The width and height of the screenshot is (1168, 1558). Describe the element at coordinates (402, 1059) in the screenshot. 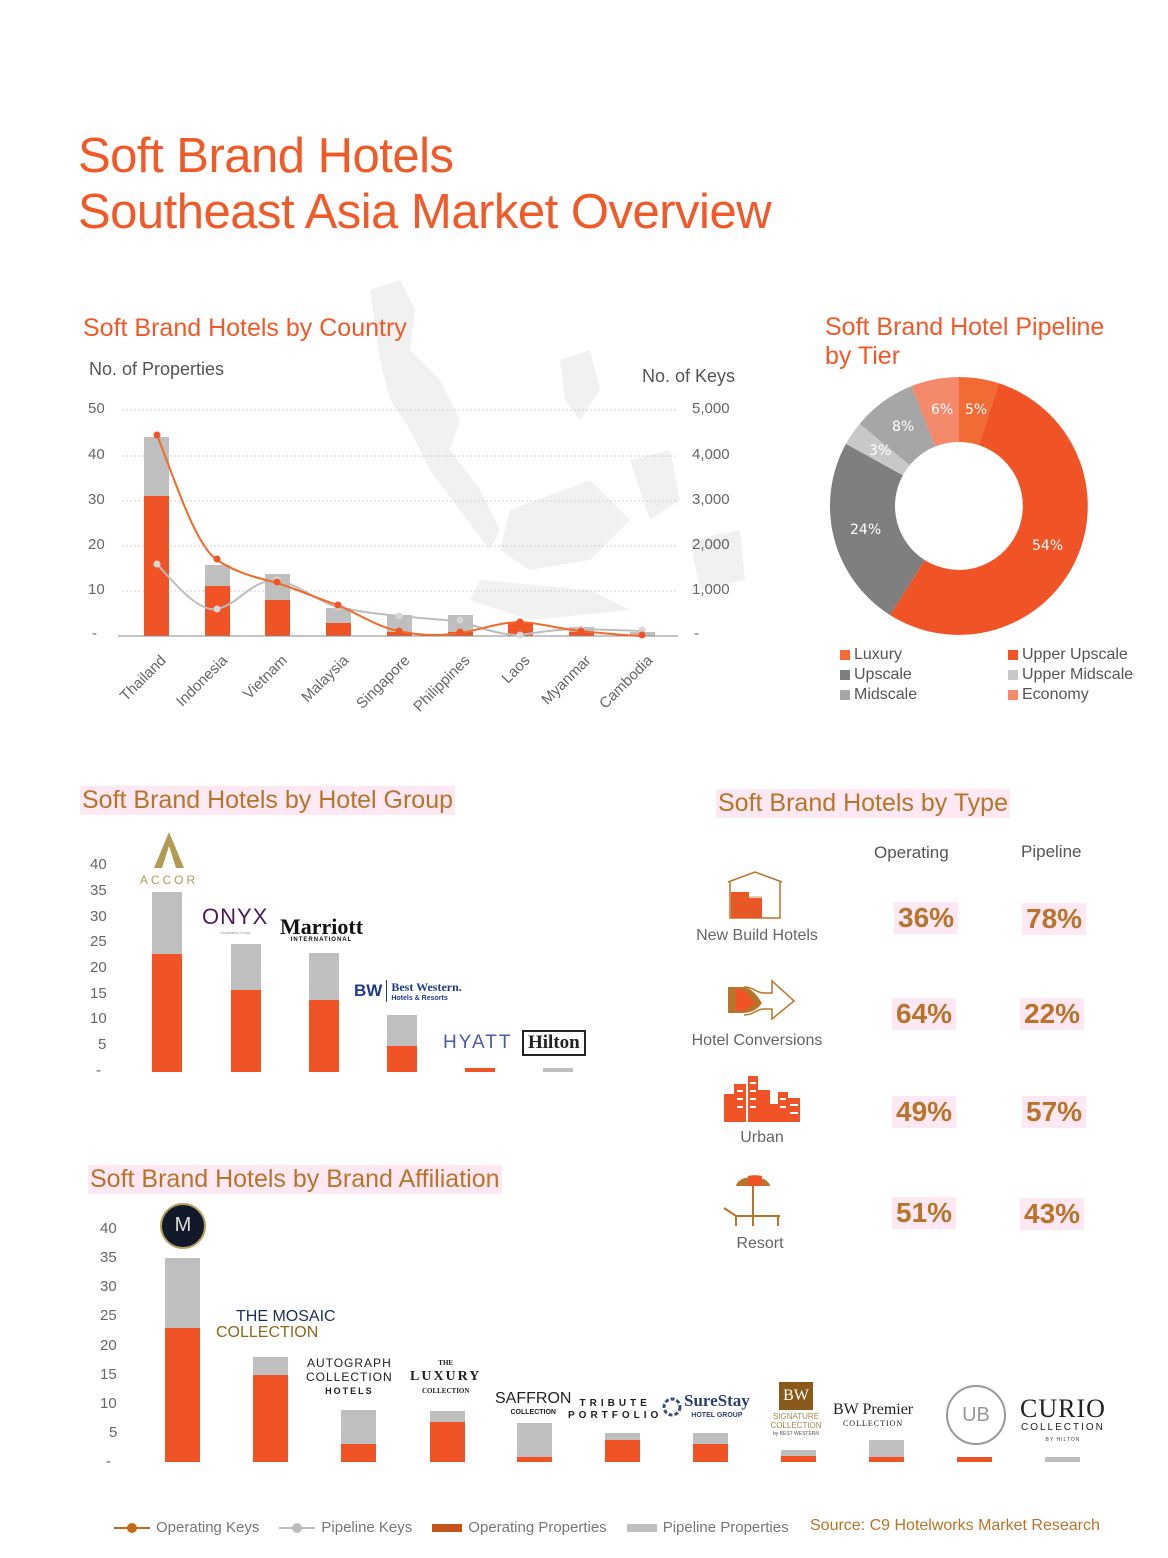

I see `bar-bestwestern-operating` at that location.